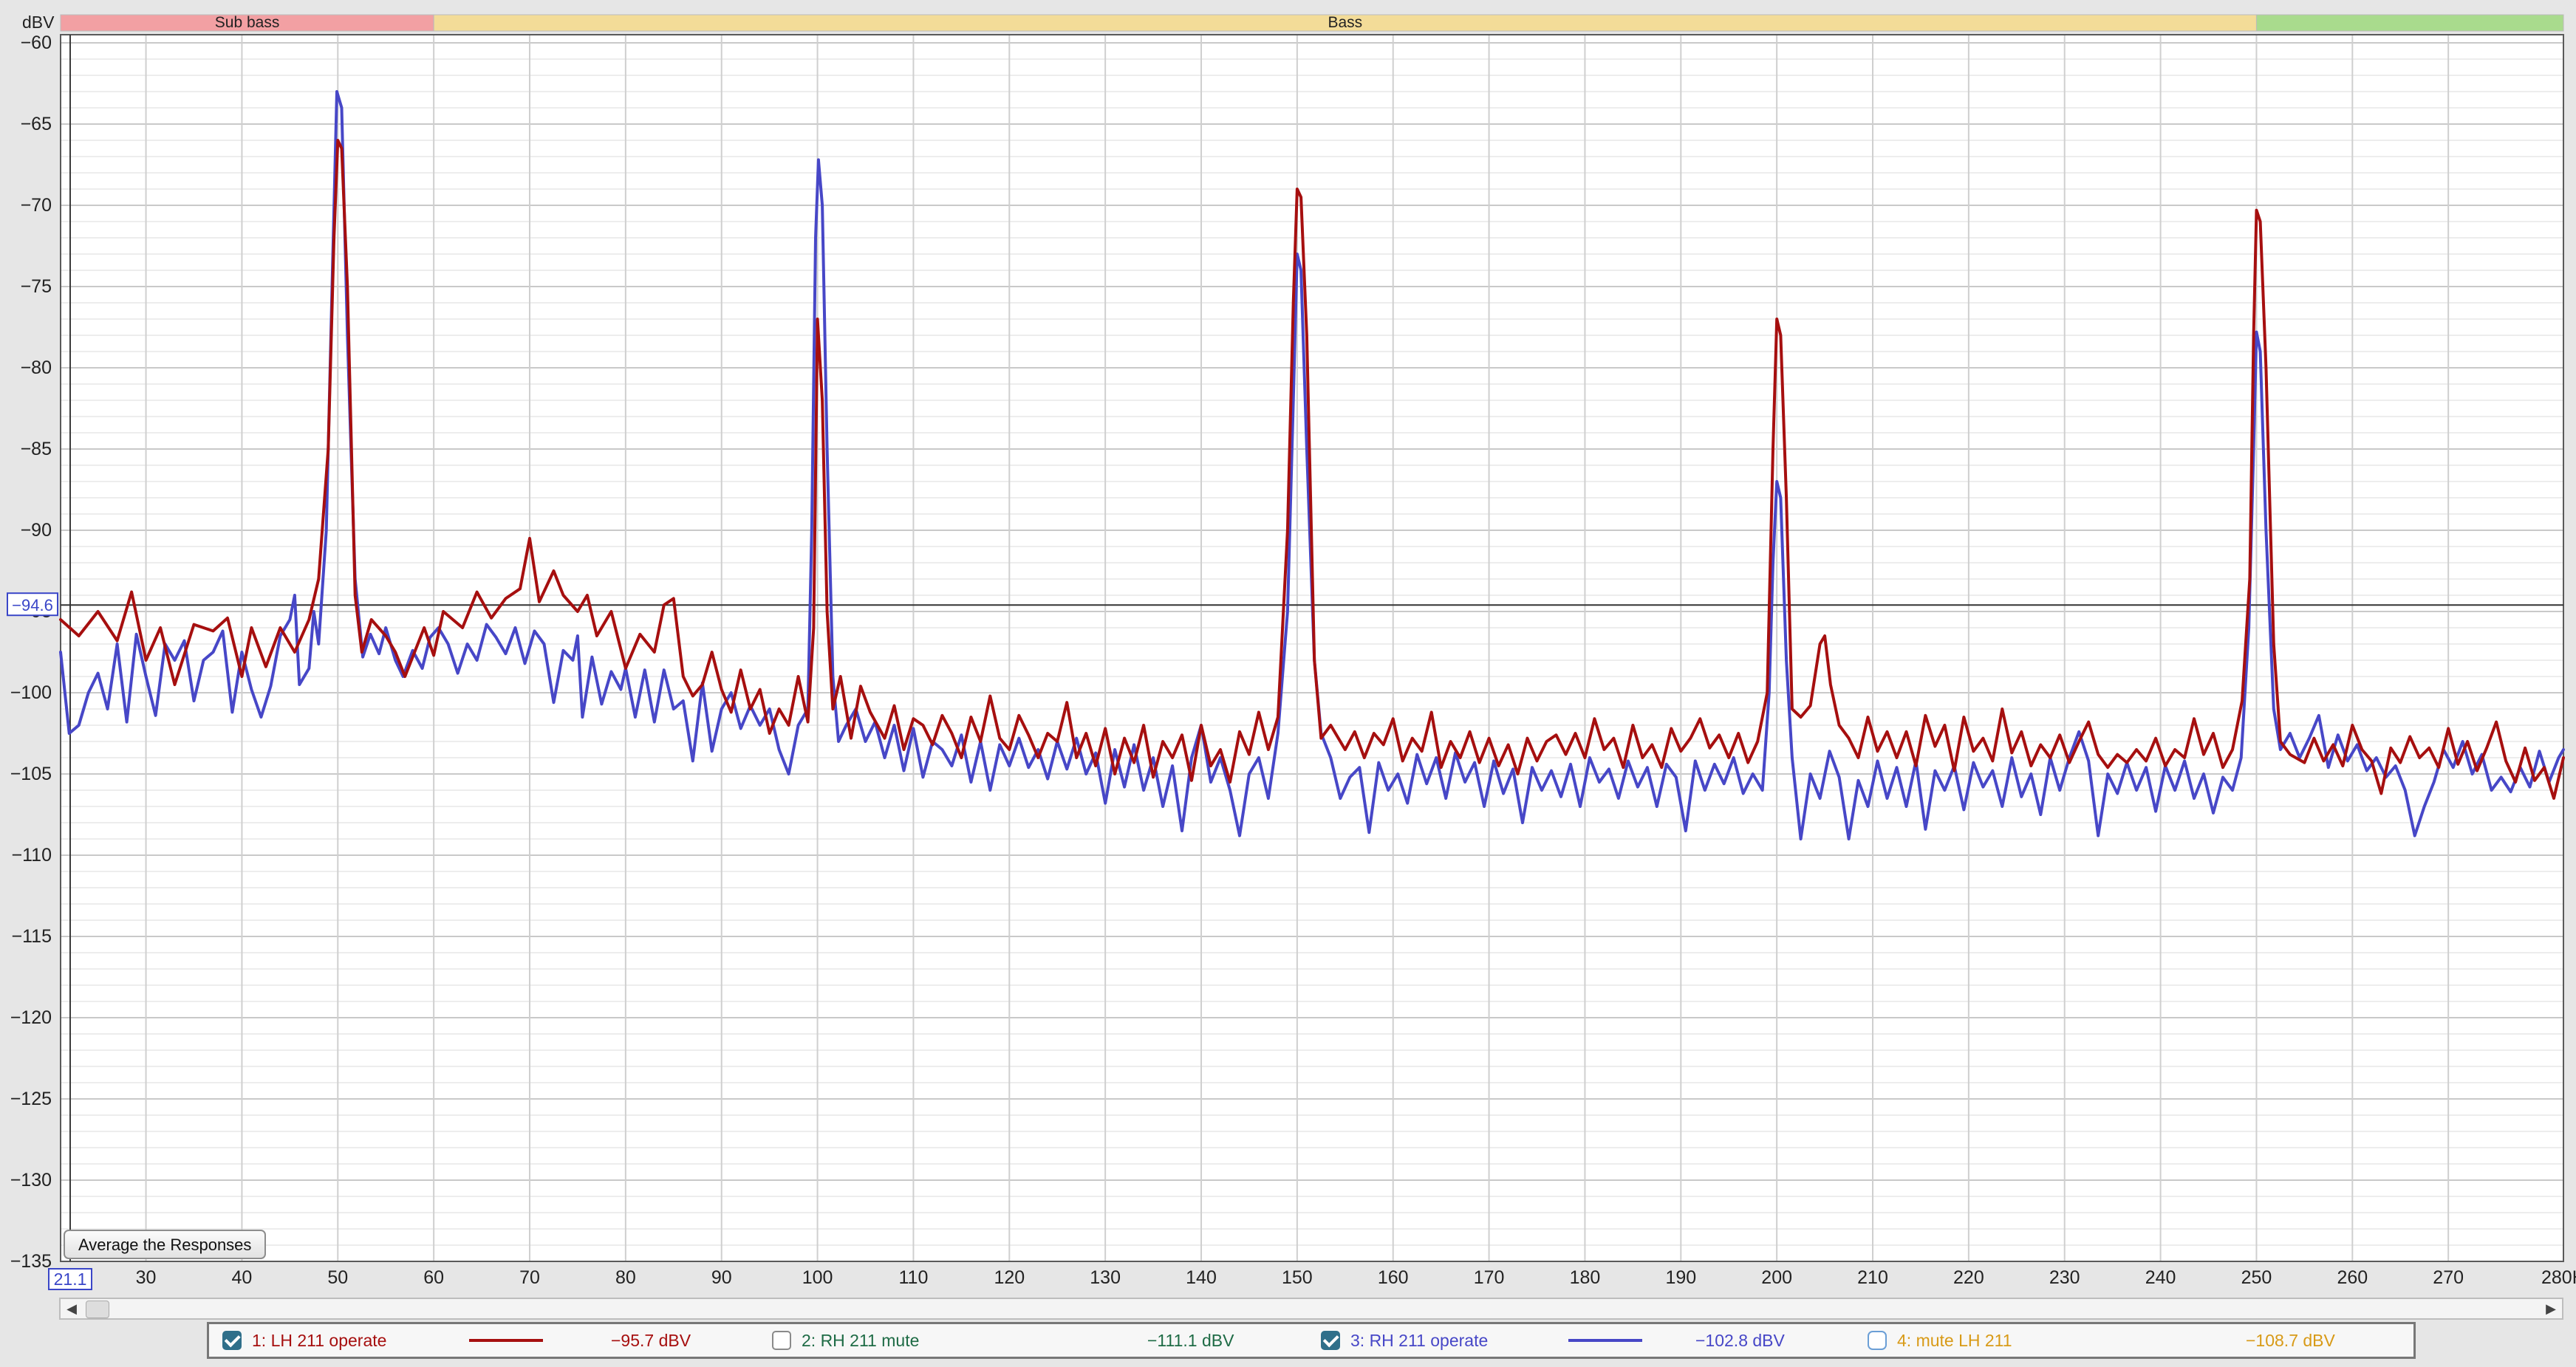  What do you see at coordinates (36, 205) in the screenshot?
I see `y-tick-label: −70` at bounding box center [36, 205].